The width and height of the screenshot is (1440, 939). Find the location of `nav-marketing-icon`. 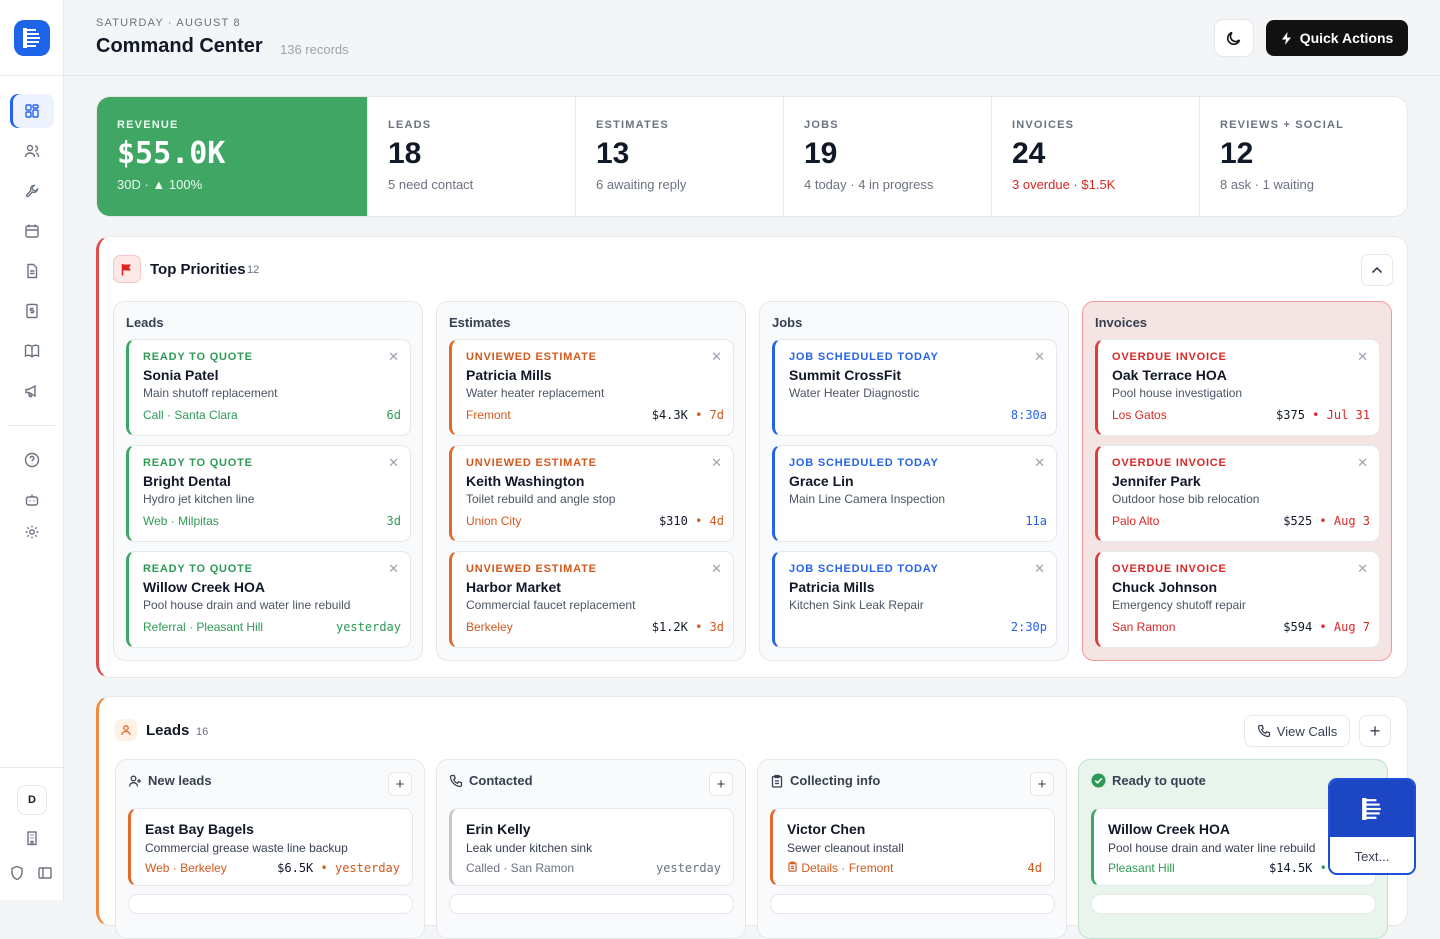

nav-marketing-icon is located at coordinates (32, 391).